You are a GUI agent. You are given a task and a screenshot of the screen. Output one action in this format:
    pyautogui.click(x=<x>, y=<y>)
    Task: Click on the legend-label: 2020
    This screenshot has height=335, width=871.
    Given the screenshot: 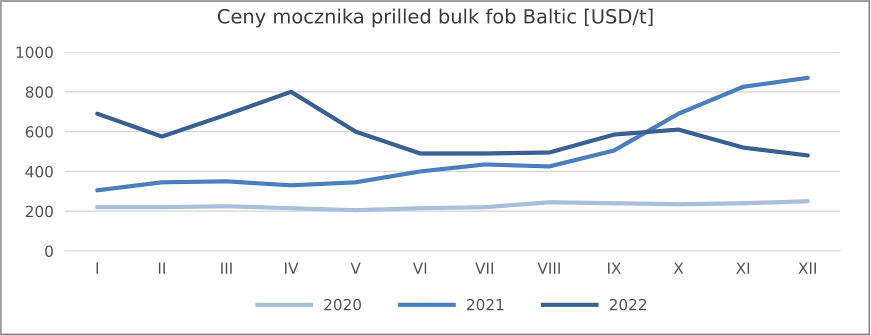 What is the action you would take?
    pyautogui.click(x=342, y=304)
    